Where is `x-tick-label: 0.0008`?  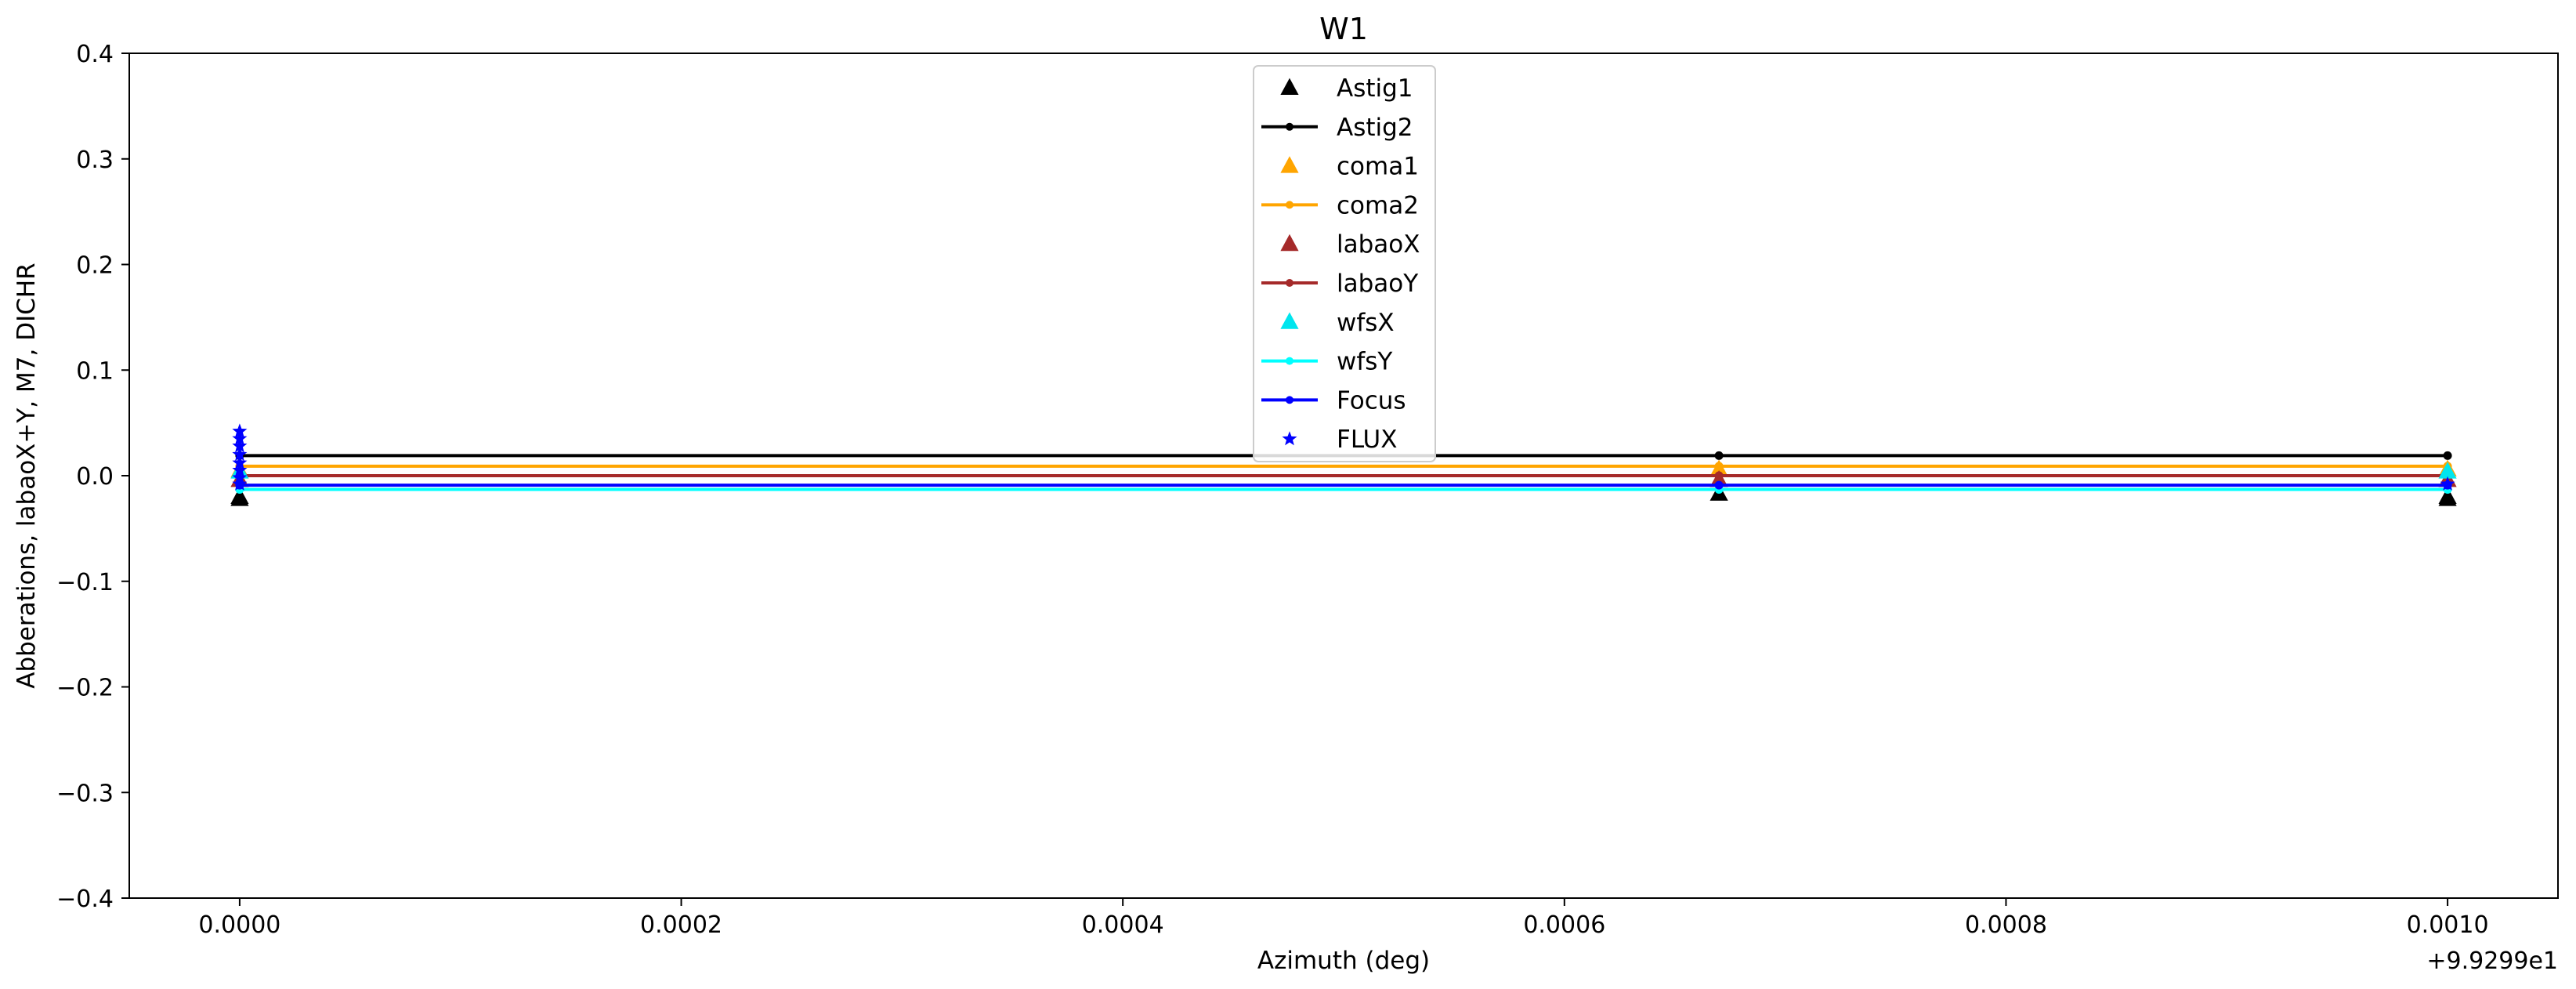
x-tick-label: 0.0008 is located at coordinates (2006, 925).